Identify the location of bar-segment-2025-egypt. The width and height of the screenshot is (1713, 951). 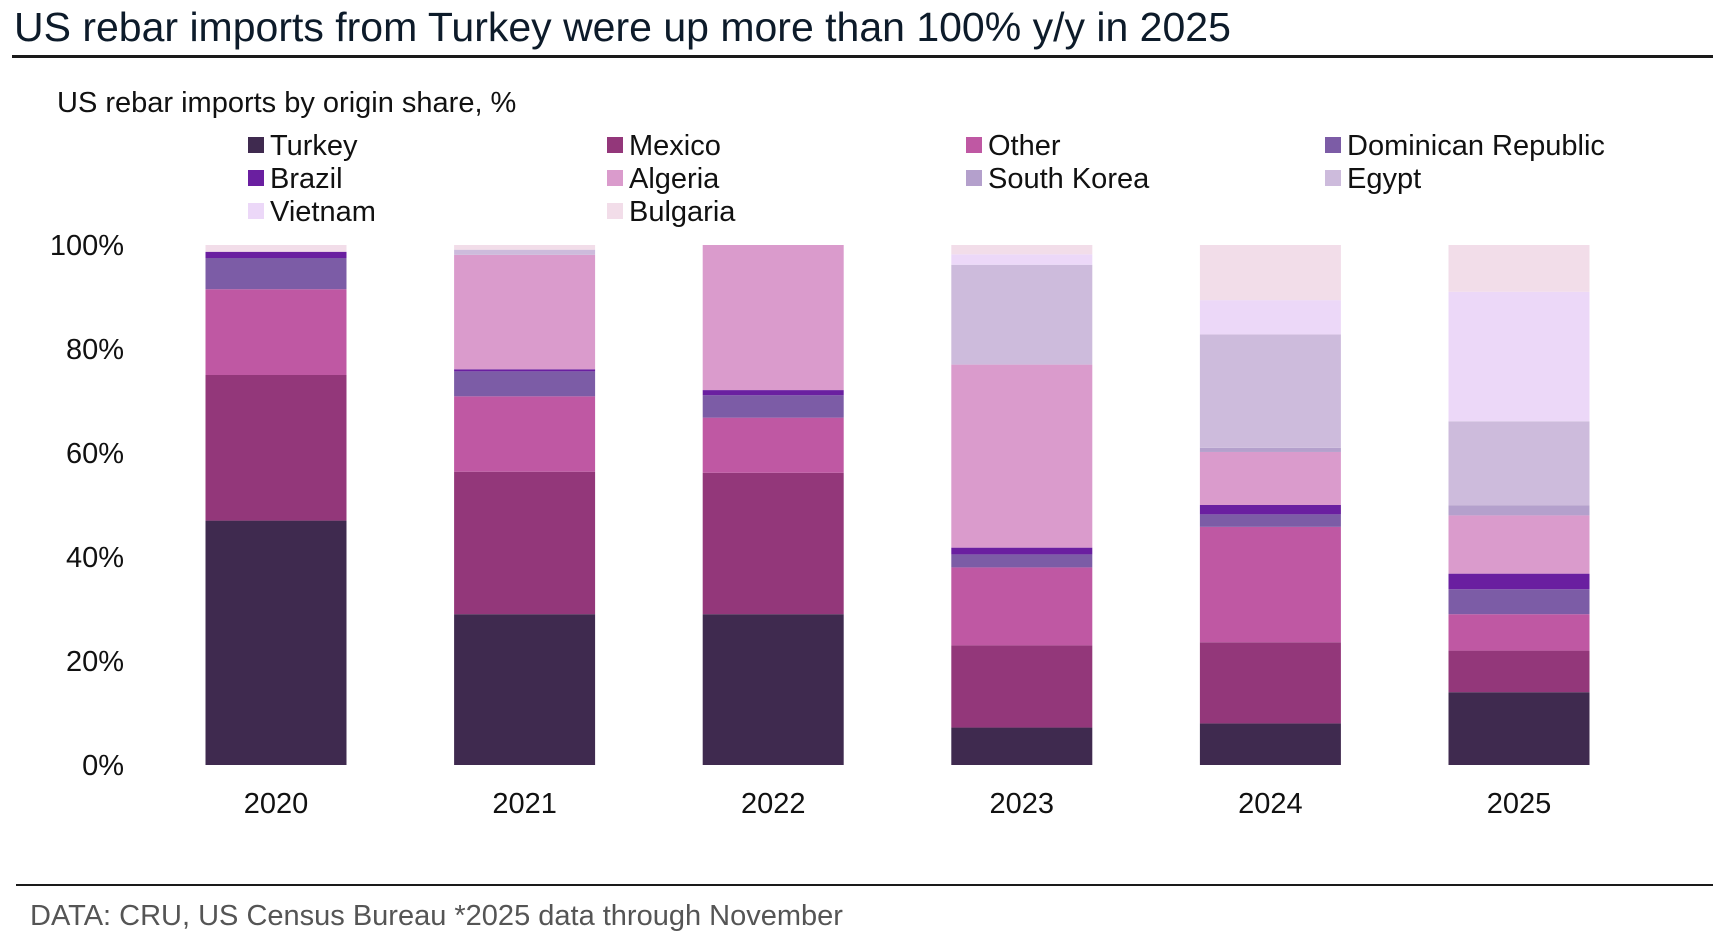
(1519, 463).